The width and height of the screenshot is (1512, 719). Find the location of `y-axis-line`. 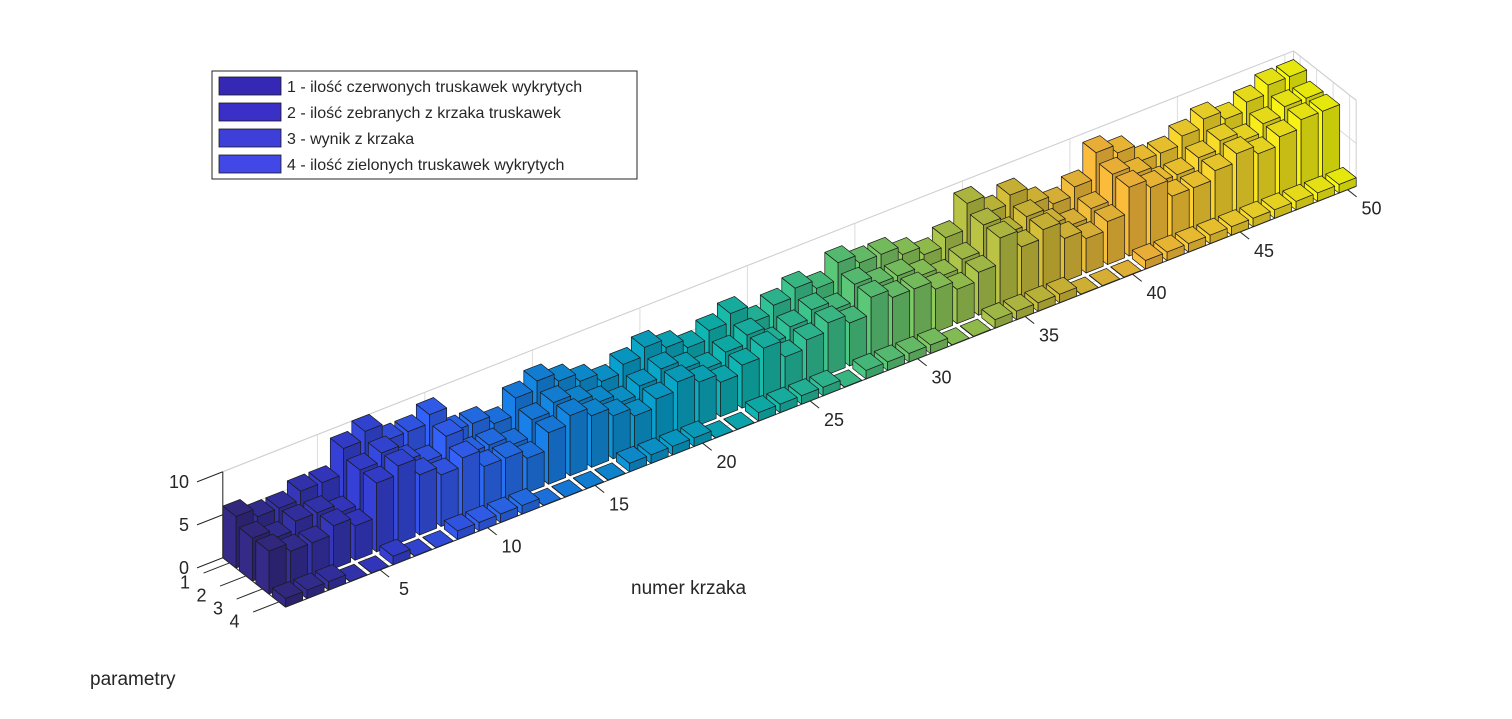

y-axis-line is located at coordinates (254, 582).